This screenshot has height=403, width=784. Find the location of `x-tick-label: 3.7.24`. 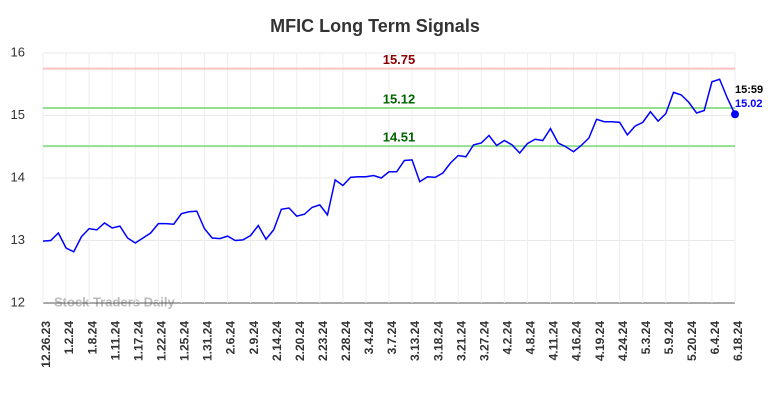

x-tick-label: 3.7.24 is located at coordinates (392, 338).